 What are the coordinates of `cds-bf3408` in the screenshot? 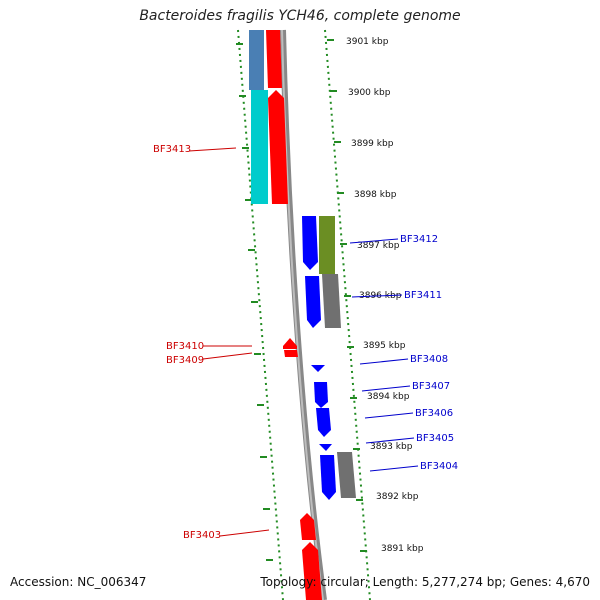 It's located at (318, 368).